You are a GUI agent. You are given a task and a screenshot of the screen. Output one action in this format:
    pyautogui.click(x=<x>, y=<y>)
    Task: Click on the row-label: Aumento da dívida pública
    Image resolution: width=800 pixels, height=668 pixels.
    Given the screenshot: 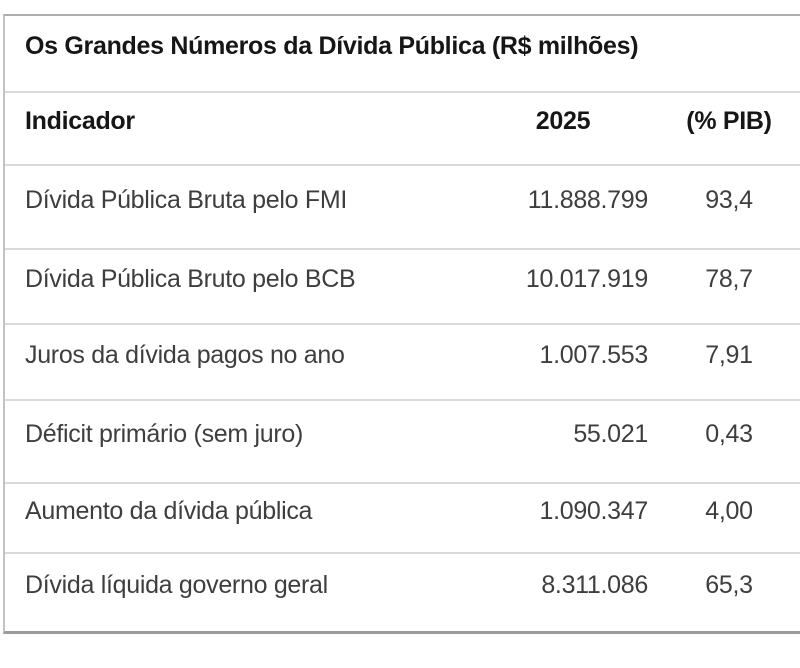 What is the action you would take?
    pyautogui.click(x=169, y=510)
    